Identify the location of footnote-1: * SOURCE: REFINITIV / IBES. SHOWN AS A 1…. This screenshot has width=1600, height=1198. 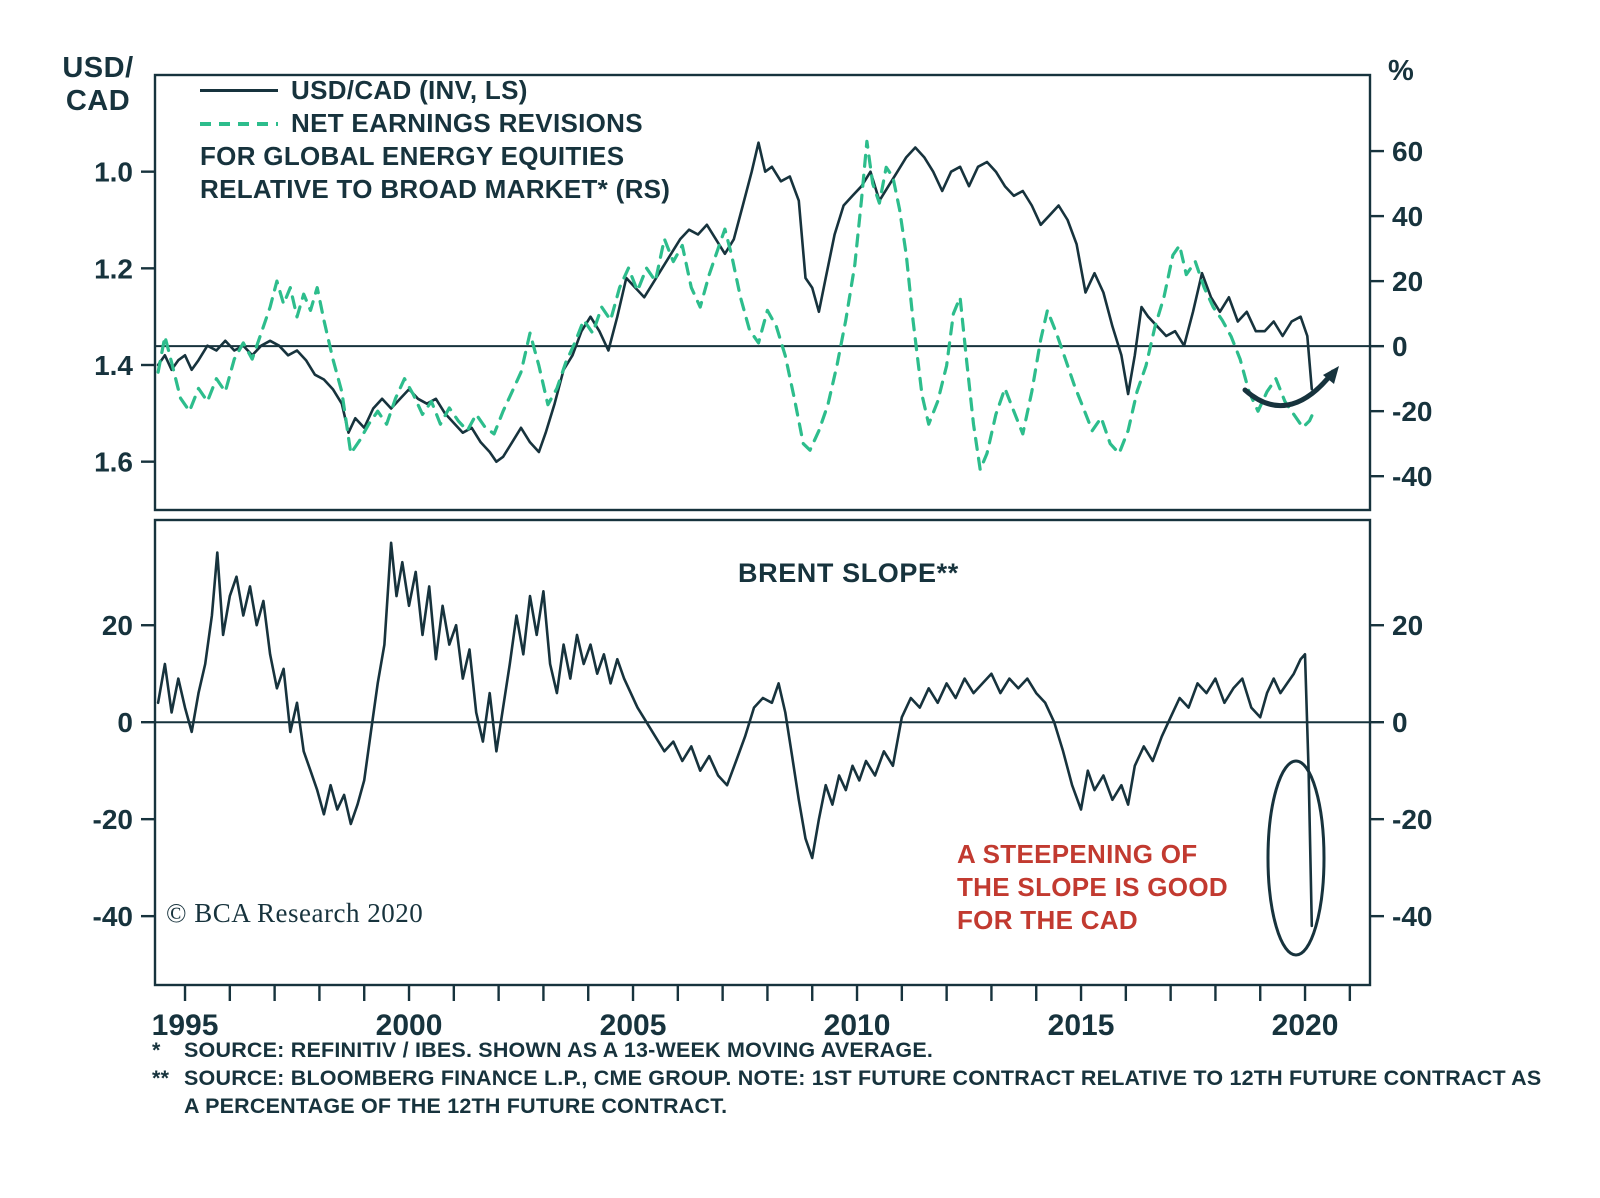
(847, 1050).